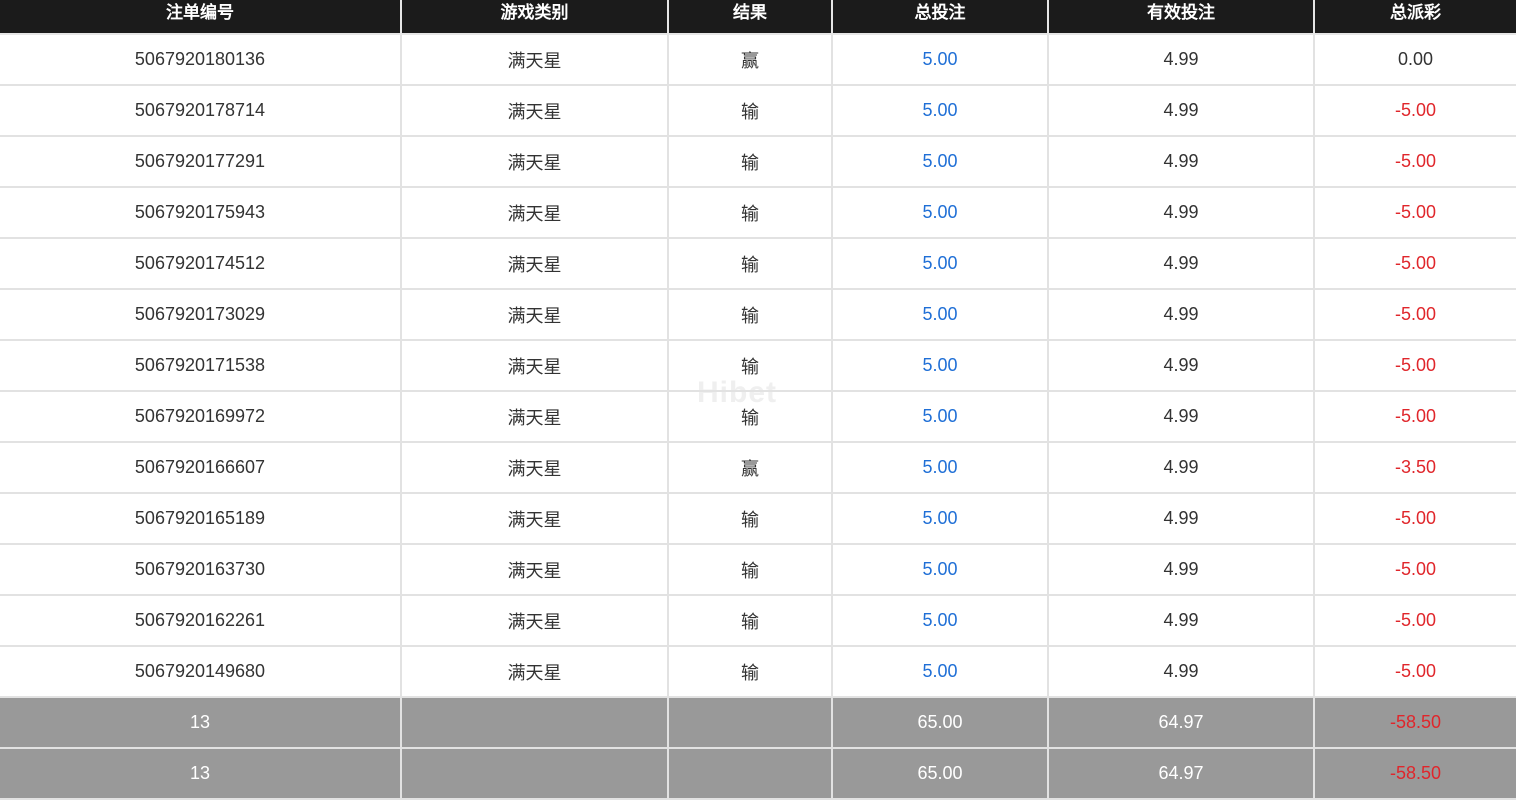 The width and height of the screenshot is (1516, 800). Describe the element at coordinates (201, 161) in the screenshot. I see `bet-id: 5067920177291` at that location.